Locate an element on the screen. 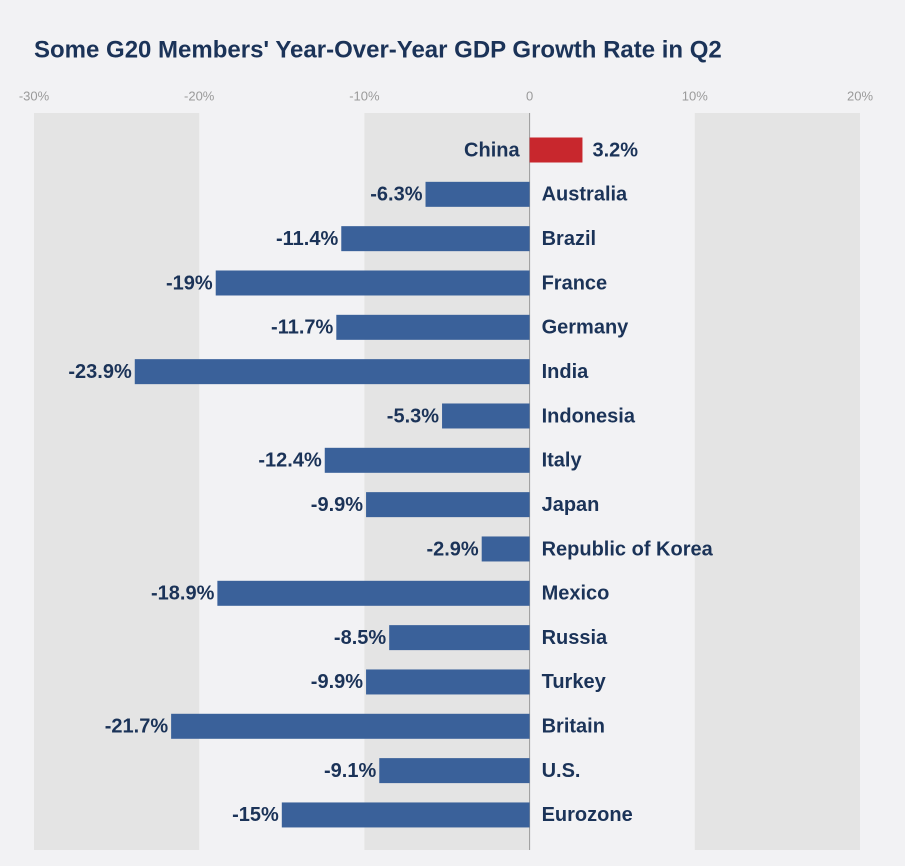 The height and width of the screenshot is (866, 905). category-label: India is located at coordinates (566, 372).